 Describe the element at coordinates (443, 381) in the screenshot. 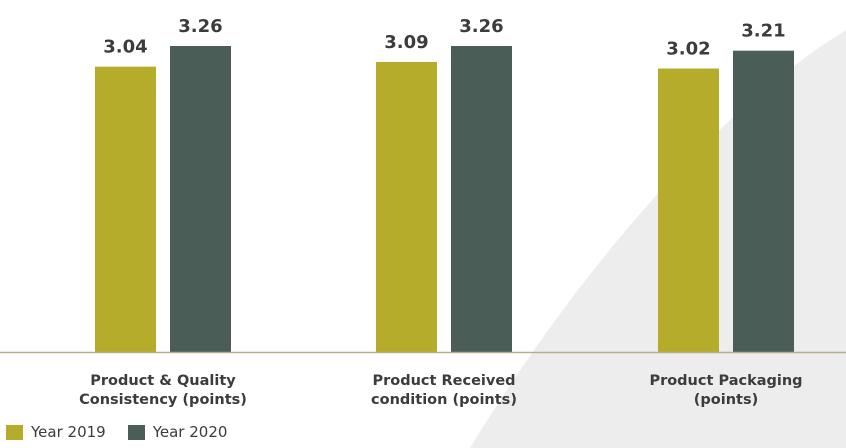

I see `category-label-2-line-1: Product Received` at that location.